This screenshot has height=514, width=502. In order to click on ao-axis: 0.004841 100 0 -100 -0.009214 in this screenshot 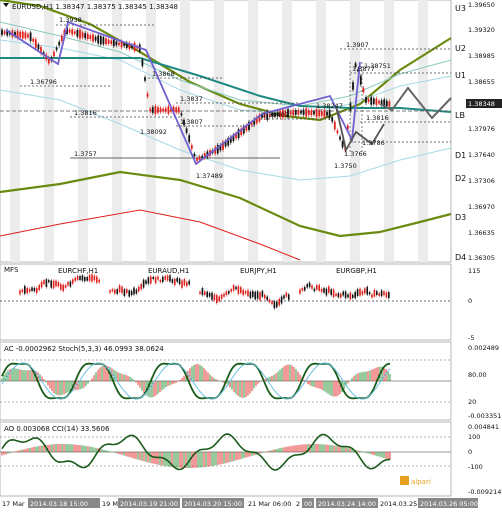, I will do `click(484, 459)`.